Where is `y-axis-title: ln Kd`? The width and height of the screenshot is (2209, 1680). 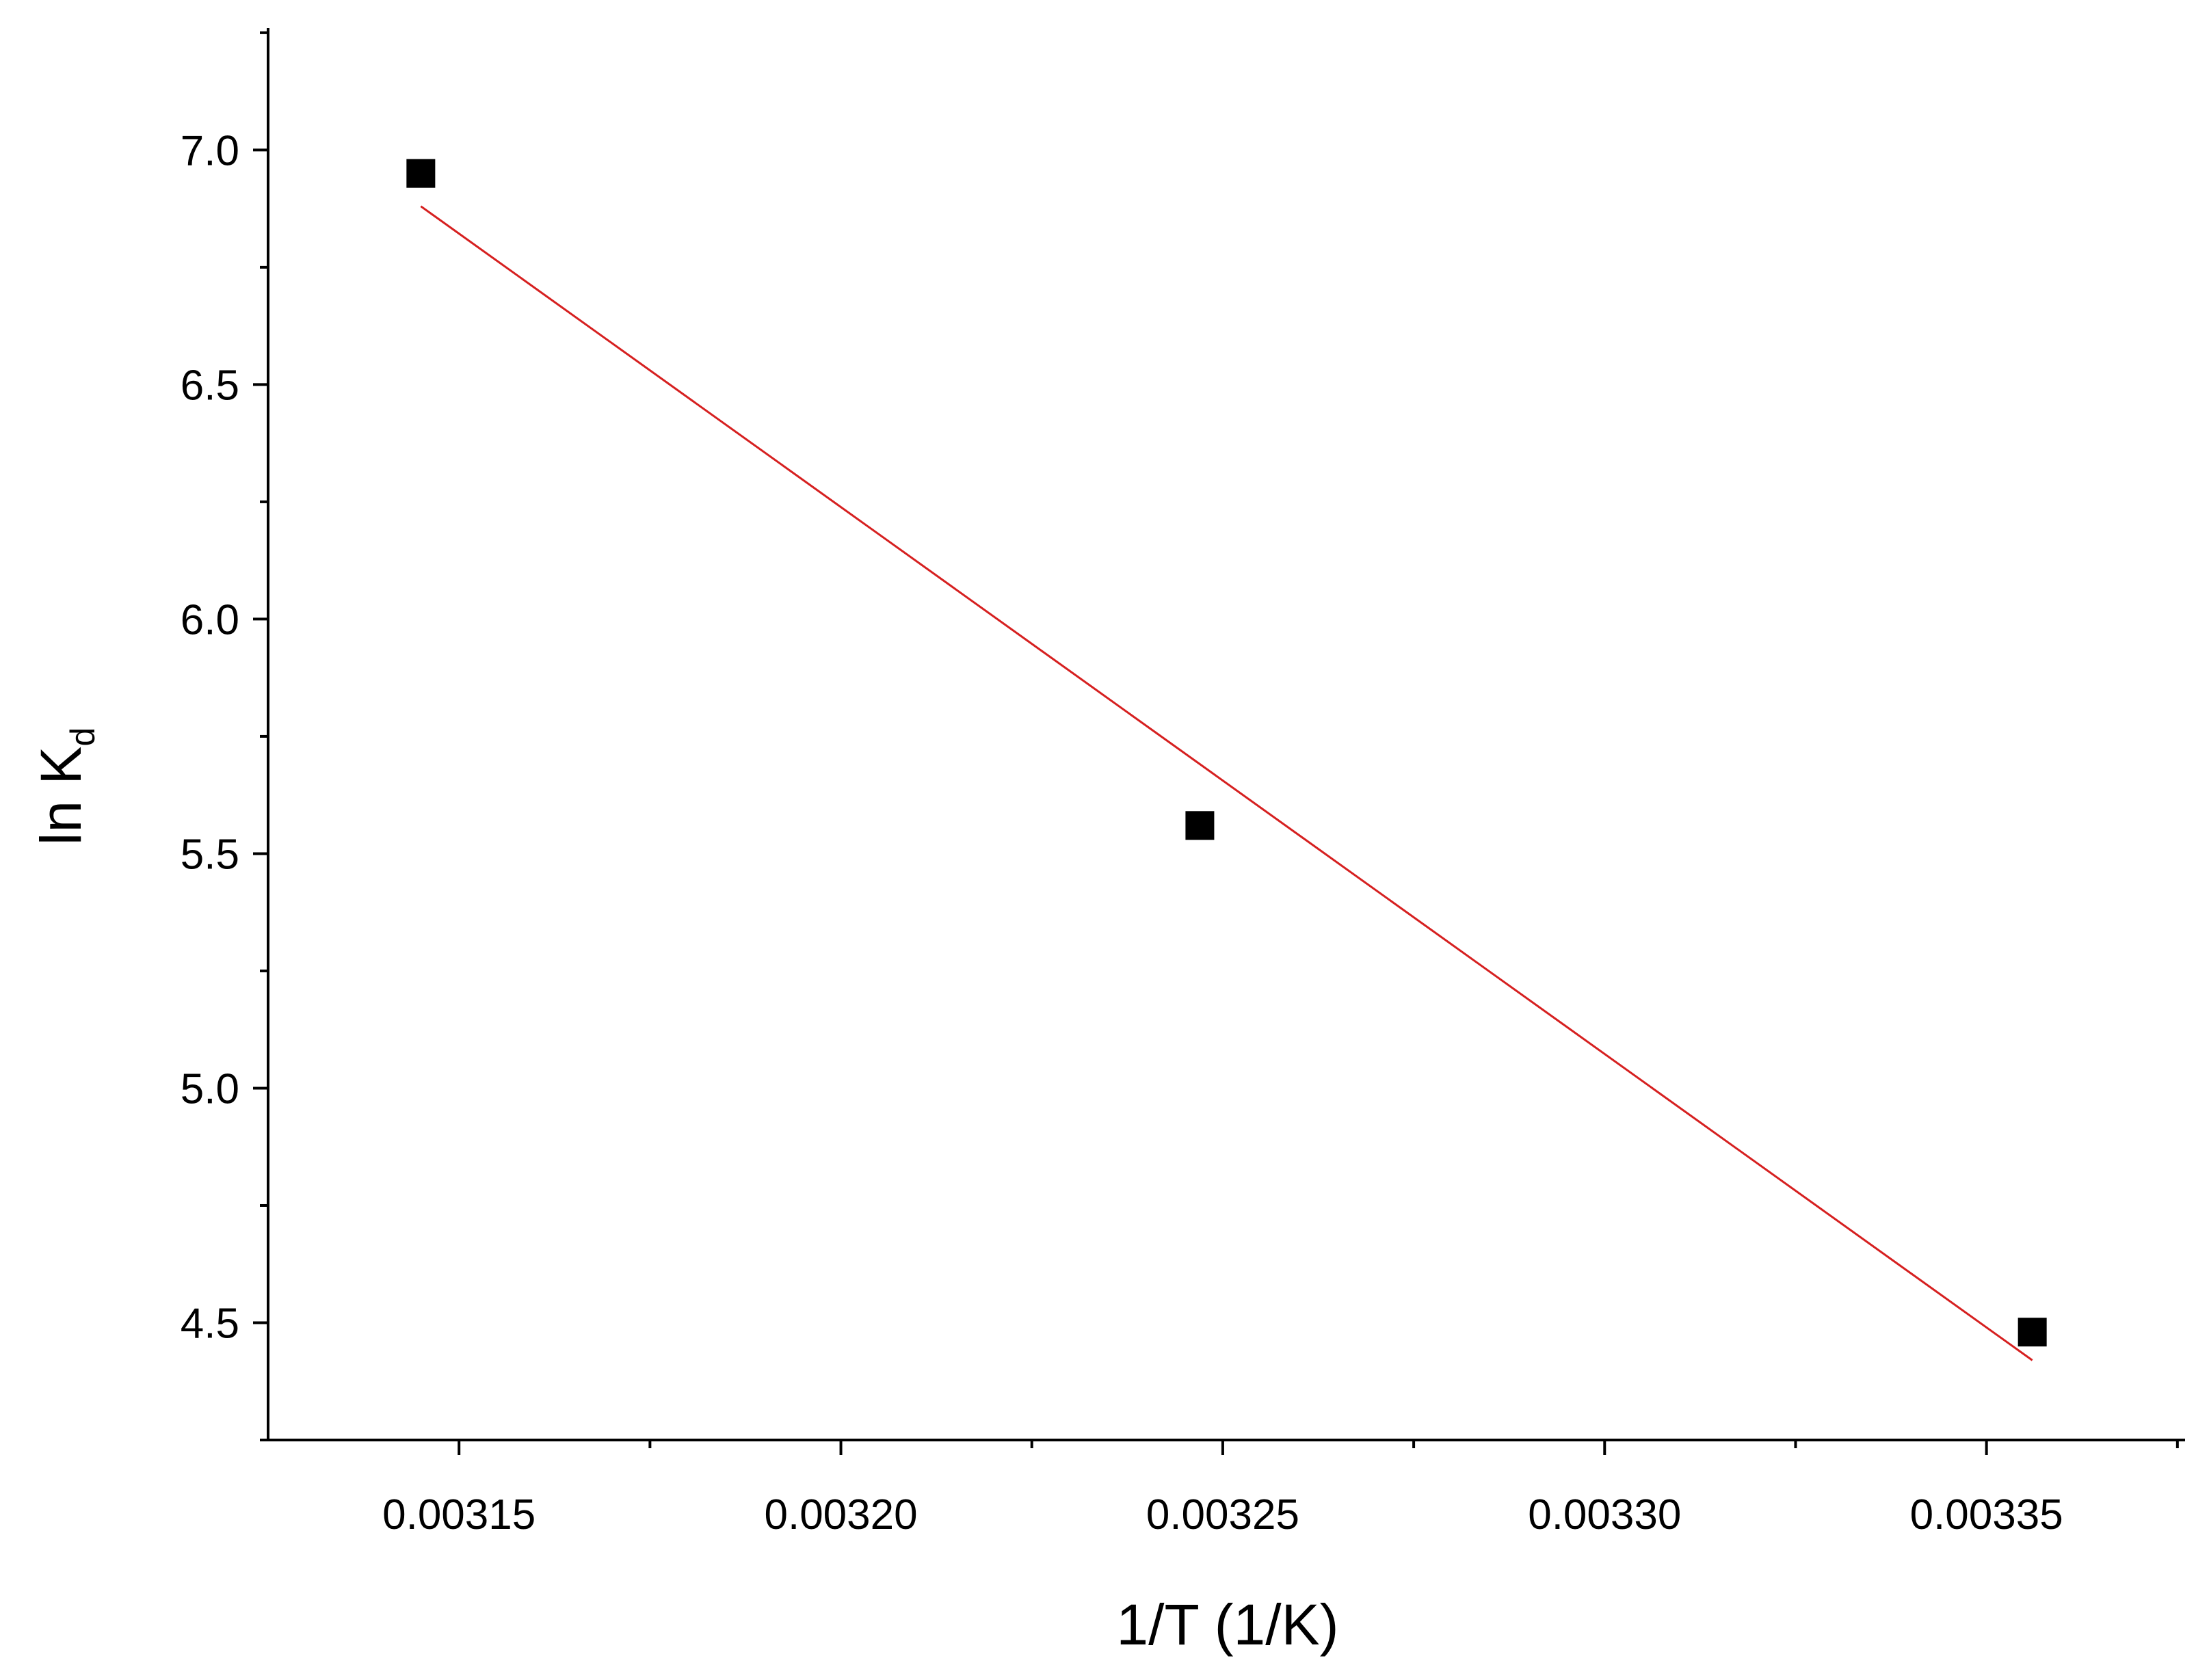
y-axis-title: ln Kd is located at coordinates (66, 787).